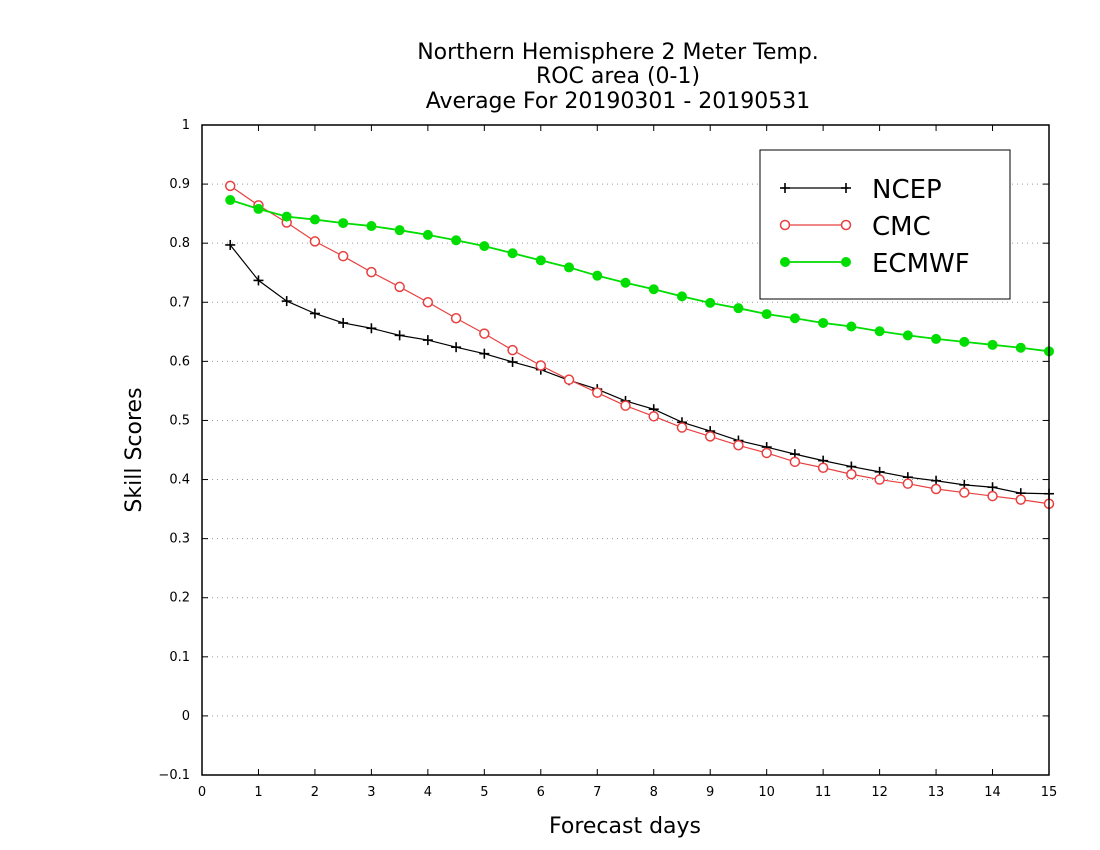 This screenshot has width=1100, height=850. What do you see at coordinates (428, 792) in the screenshot?
I see `x-tick-label: 4` at bounding box center [428, 792].